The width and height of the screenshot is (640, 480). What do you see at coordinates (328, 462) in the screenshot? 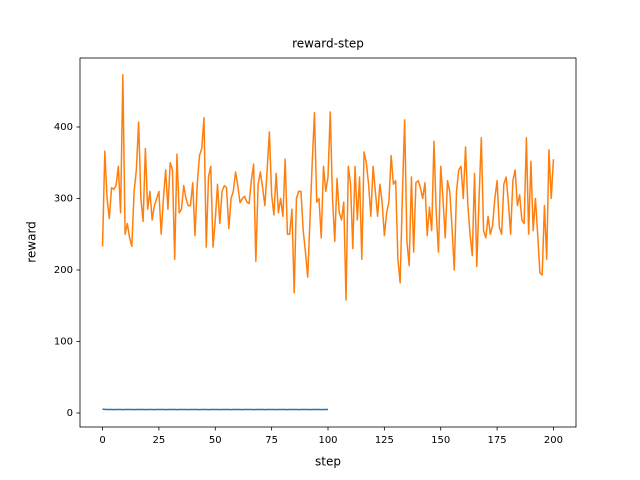
I see `x-axis-label: step` at bounding box center [328, 462].